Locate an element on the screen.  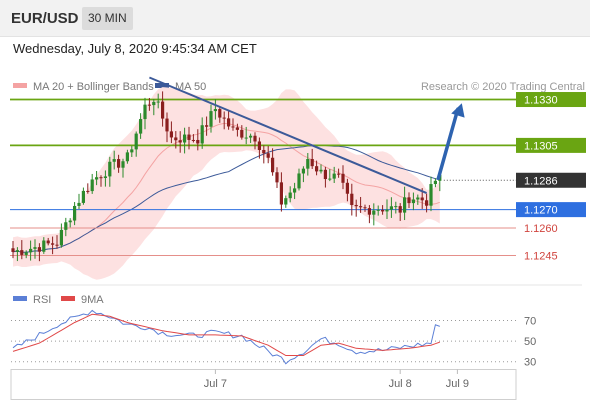
ma20-legend-swatch is located at coordinates (20, 85).